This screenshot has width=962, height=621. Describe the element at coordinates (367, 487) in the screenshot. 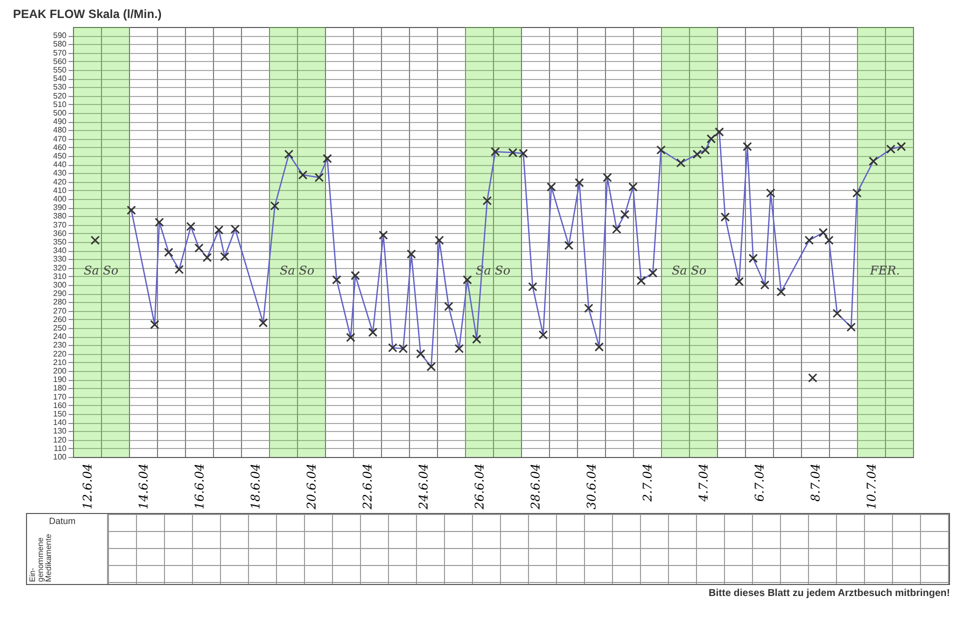

I see `x-tick-label: 22.6.04` at that location.